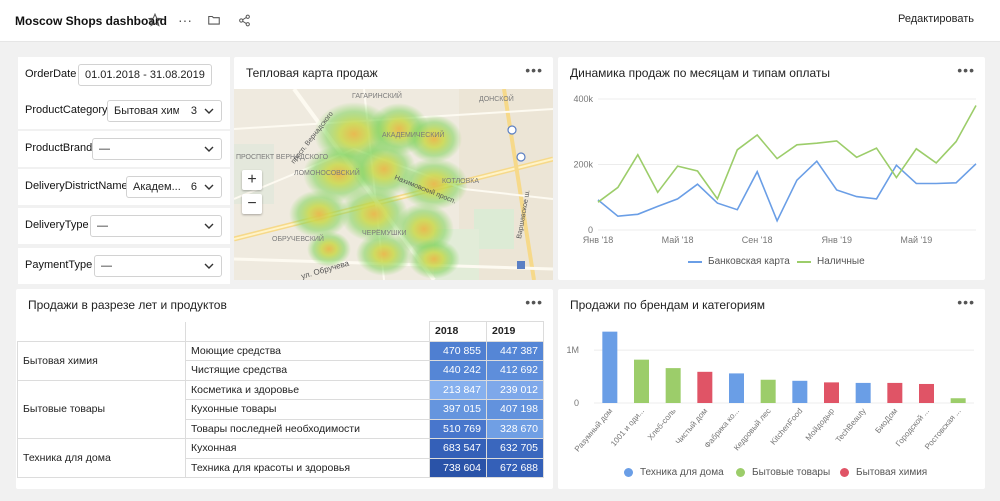 The width and height of the screenshot is (1000, 501). What do you see at coordinates (892, 472) in the screenshot?
I see `legend-label: Бытовая химия` at bounding box center [892, 472].